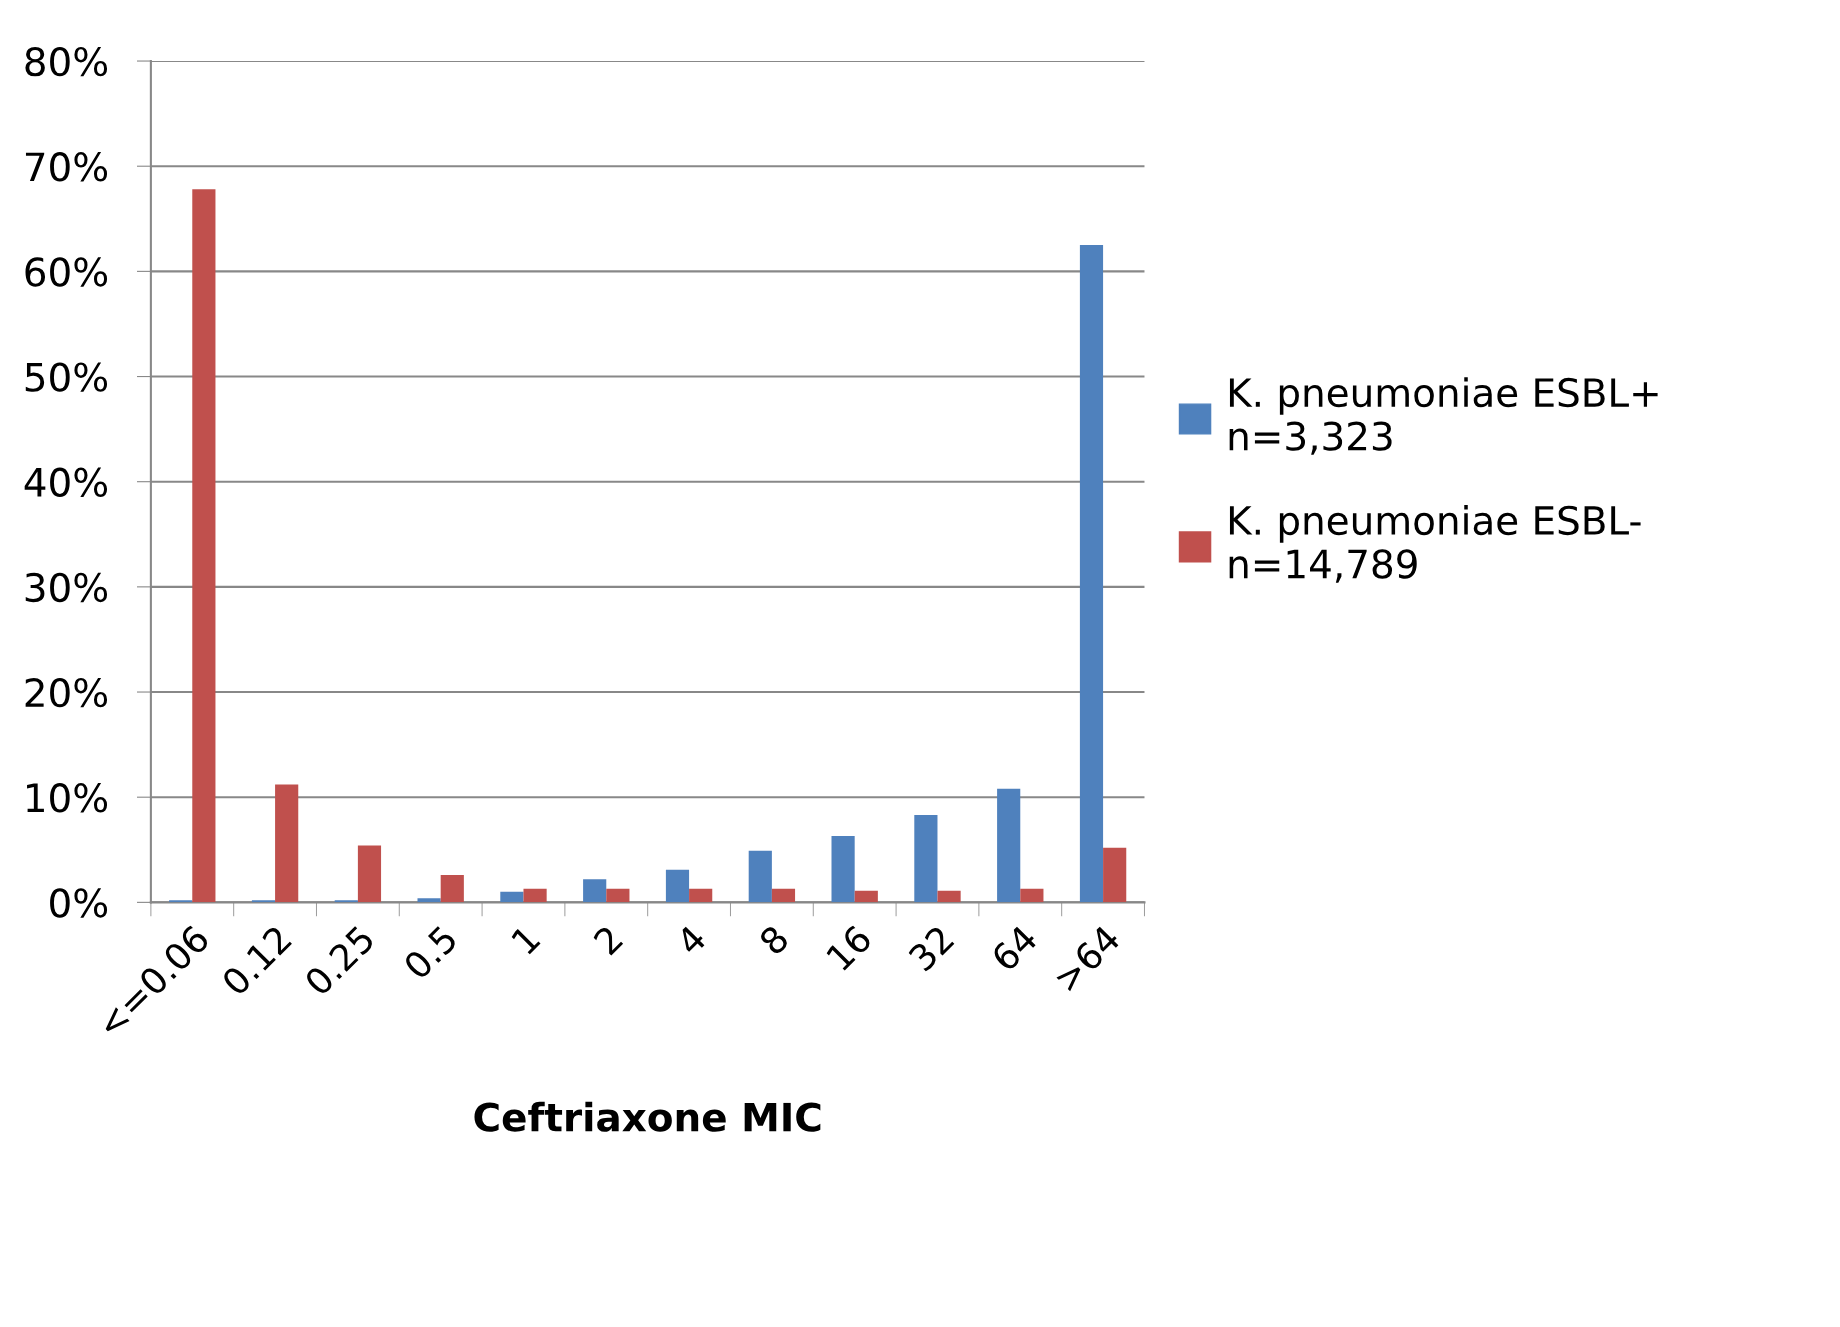 Image resolution: width=1840 pixels, height=1327 pixels. I want to click on x-tick-label: 32, so click(931, 948).